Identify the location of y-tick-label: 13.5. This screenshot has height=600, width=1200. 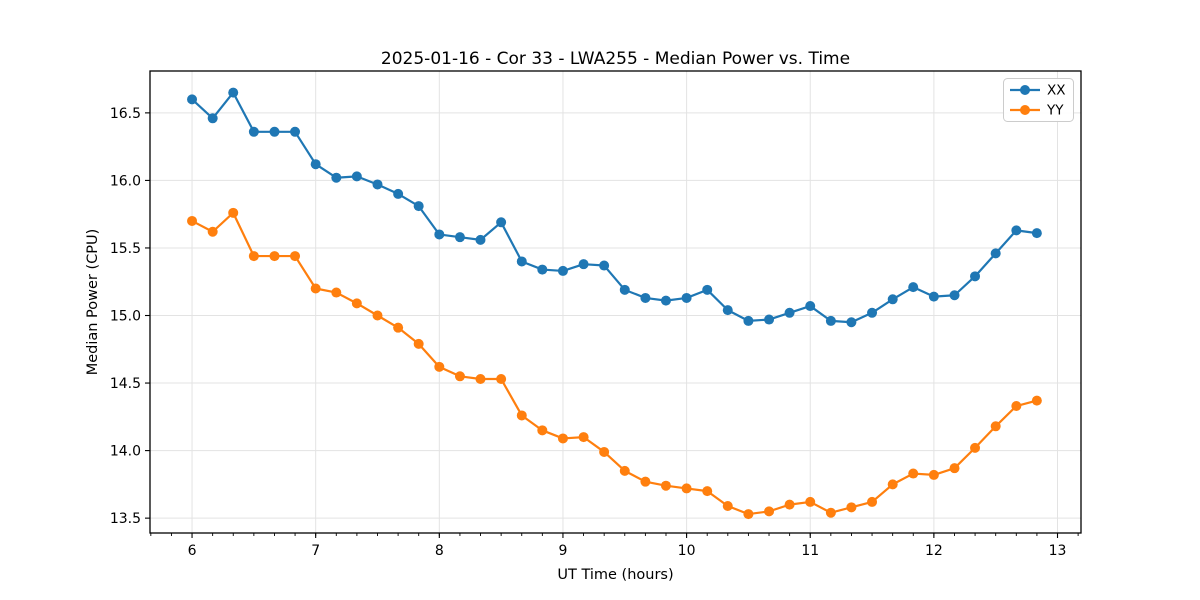
(125, 519).